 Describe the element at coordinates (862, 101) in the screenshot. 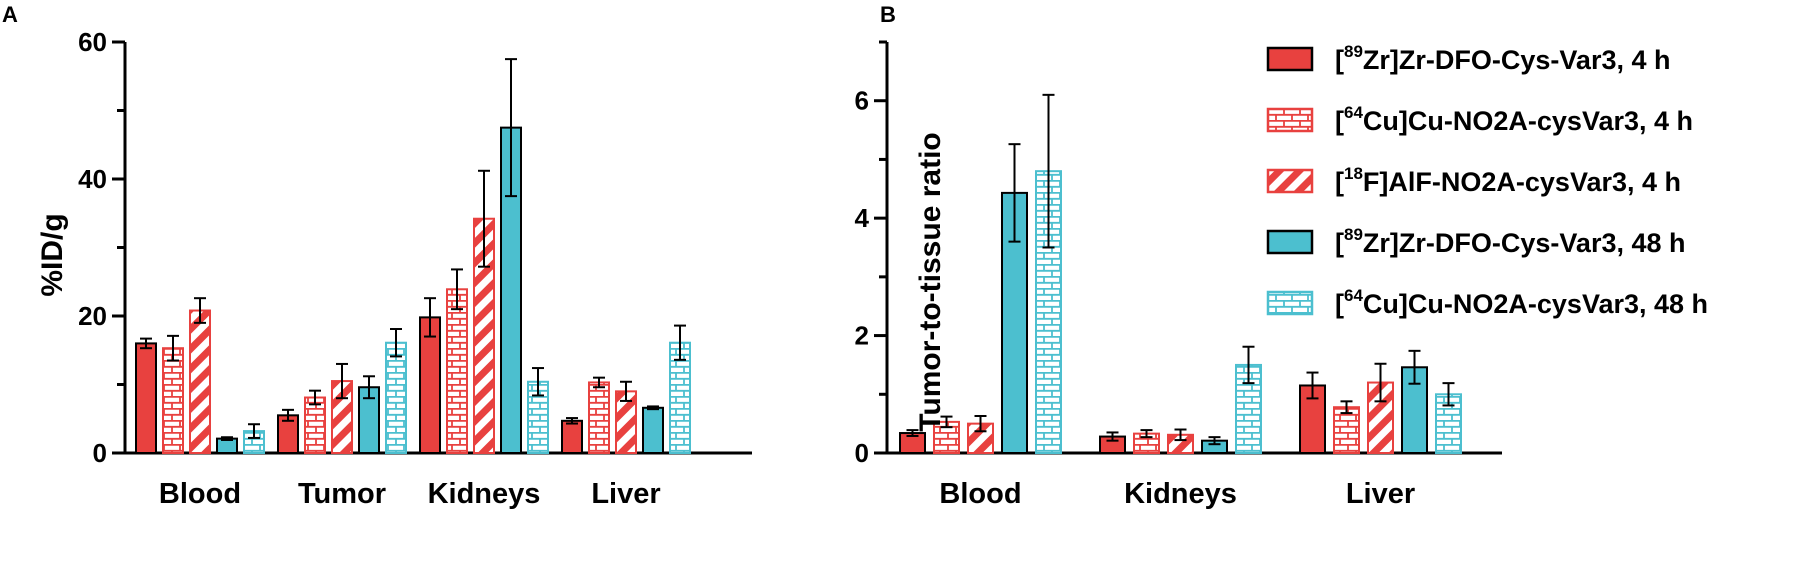

I see `panel-b-y-tick-label: 6` at that location.